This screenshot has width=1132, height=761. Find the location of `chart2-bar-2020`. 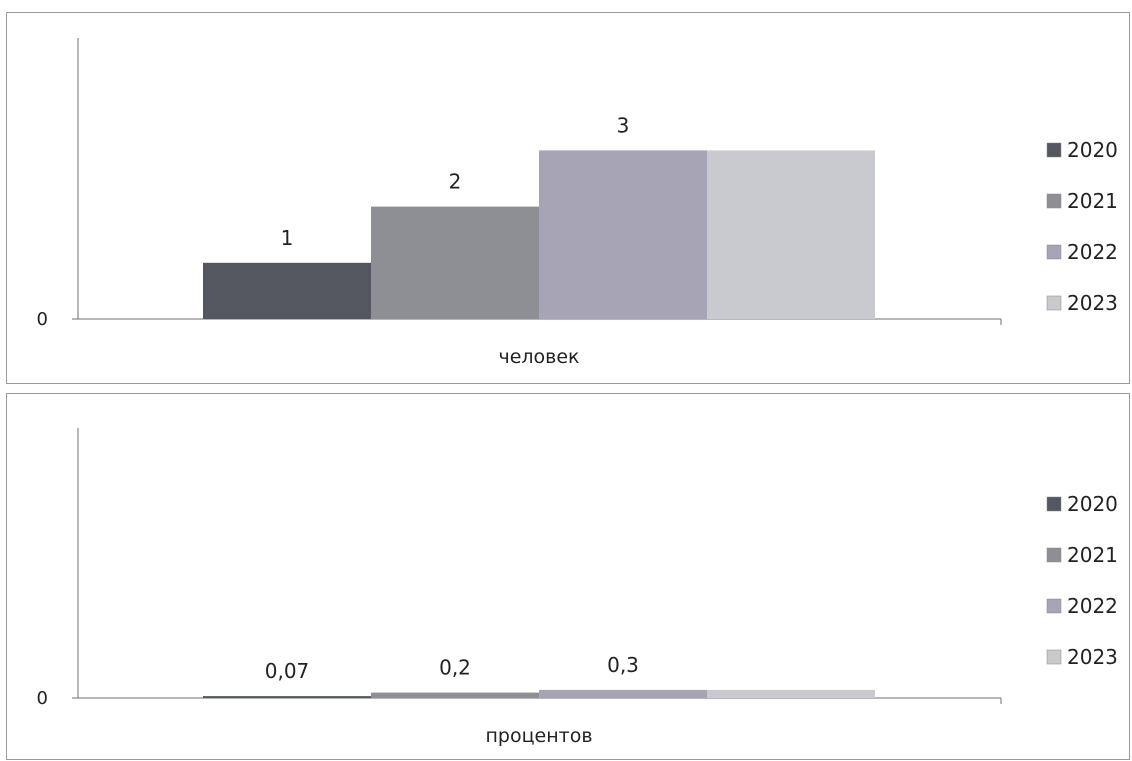

chart2-bar-2020 is located at coordinates (287, 697).